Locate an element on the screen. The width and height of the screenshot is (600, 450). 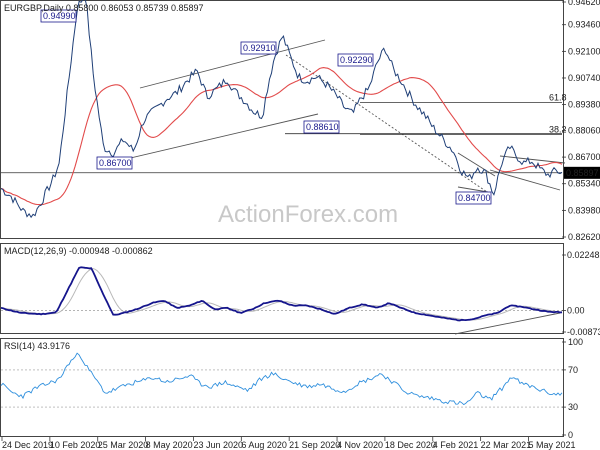
rsi-lines is located at coordinates (281, 379).